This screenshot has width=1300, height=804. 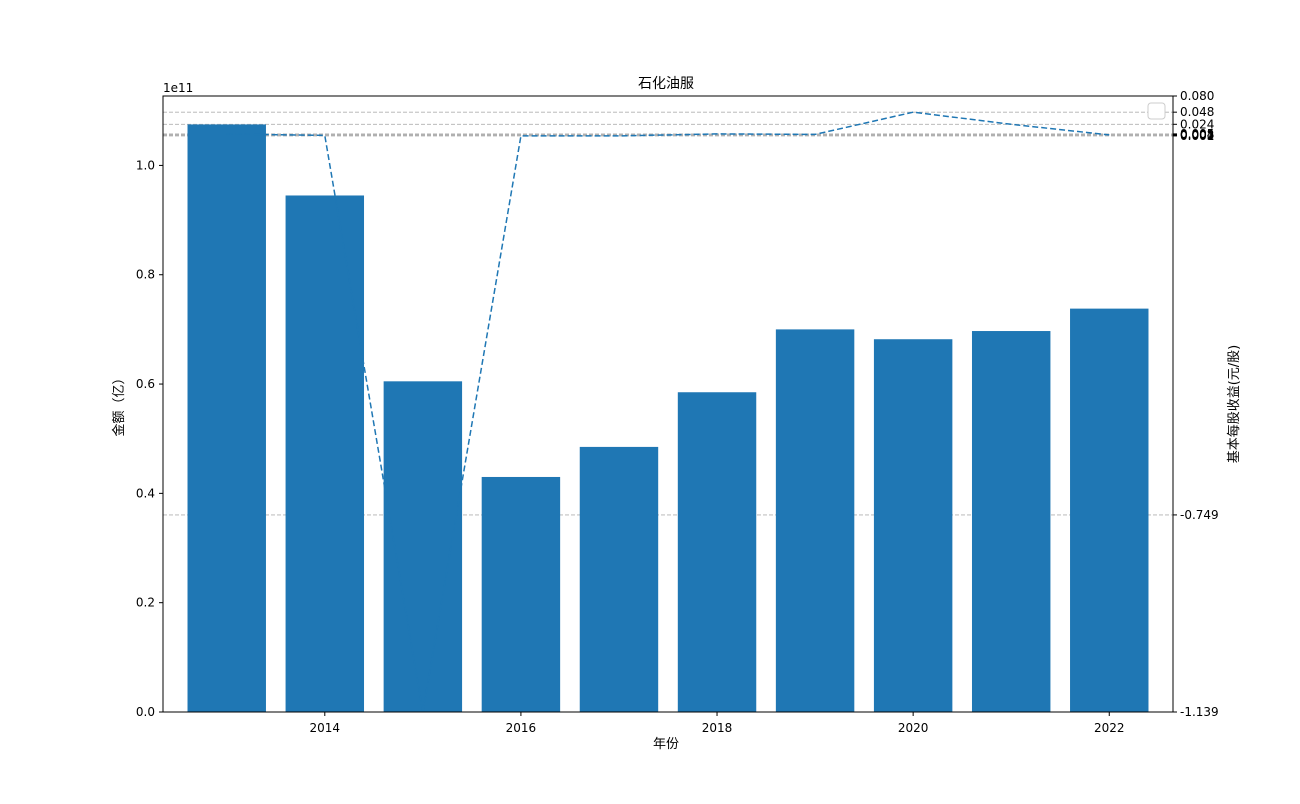 I want to click on x-tick-label: 2016, so click(x=521, y=728).